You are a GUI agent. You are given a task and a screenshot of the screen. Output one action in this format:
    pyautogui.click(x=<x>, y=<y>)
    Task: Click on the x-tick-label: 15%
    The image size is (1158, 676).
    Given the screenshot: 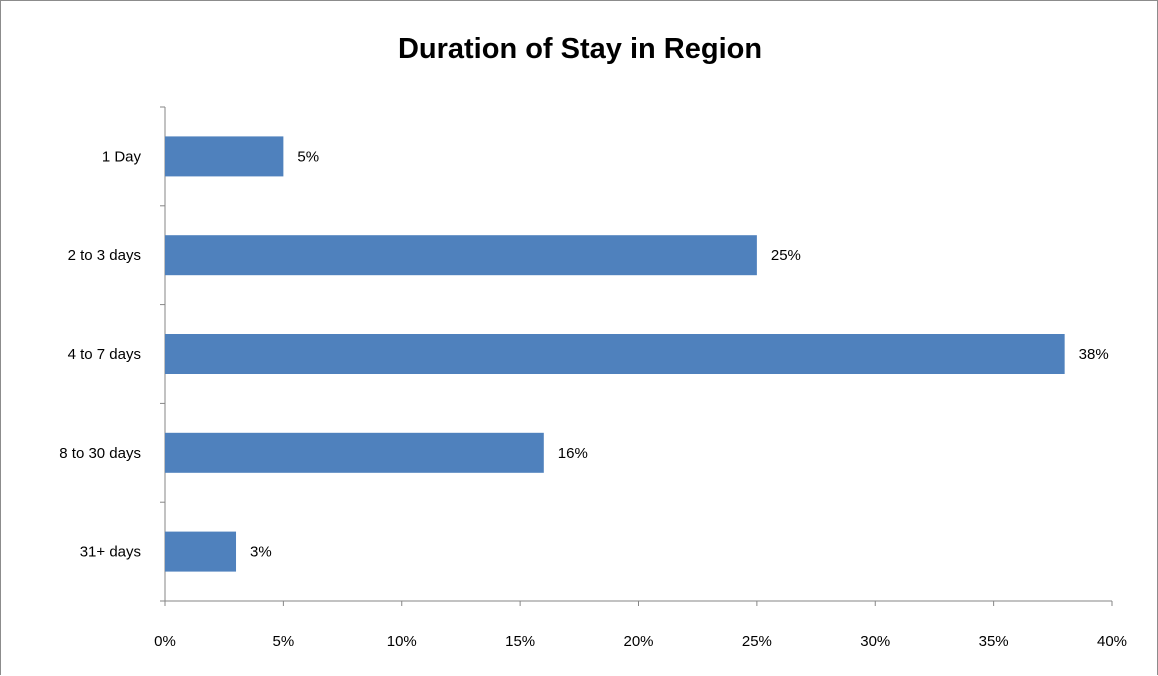 What is the action you would take?
    pyautogui.click(x=520, y=641)
    